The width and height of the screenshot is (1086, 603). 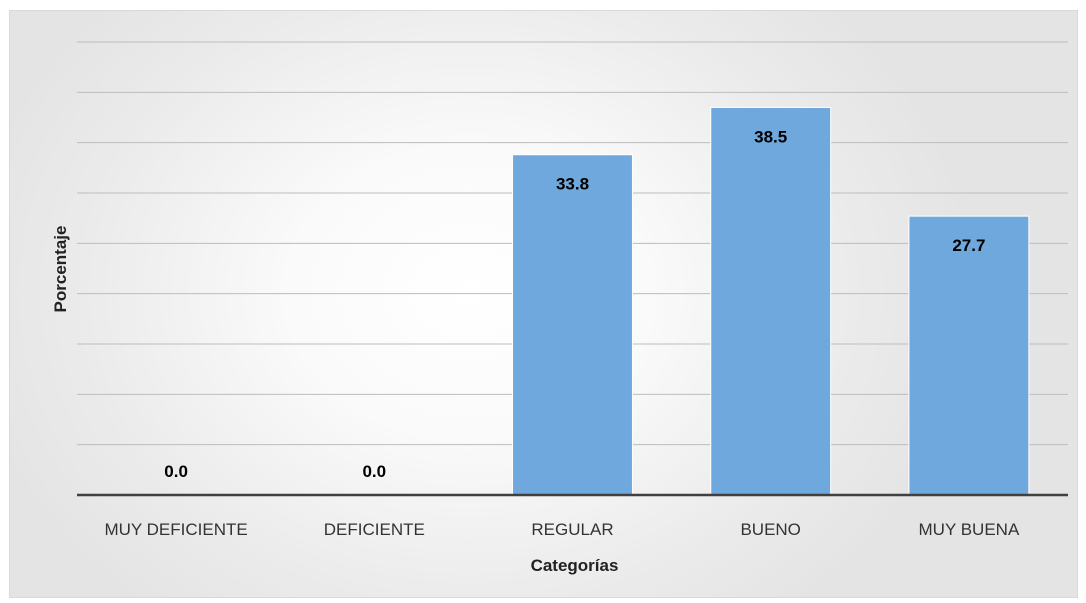 I want to click on x-tick-label: MUY DEFICIENTE, so click(x=175, y=529).